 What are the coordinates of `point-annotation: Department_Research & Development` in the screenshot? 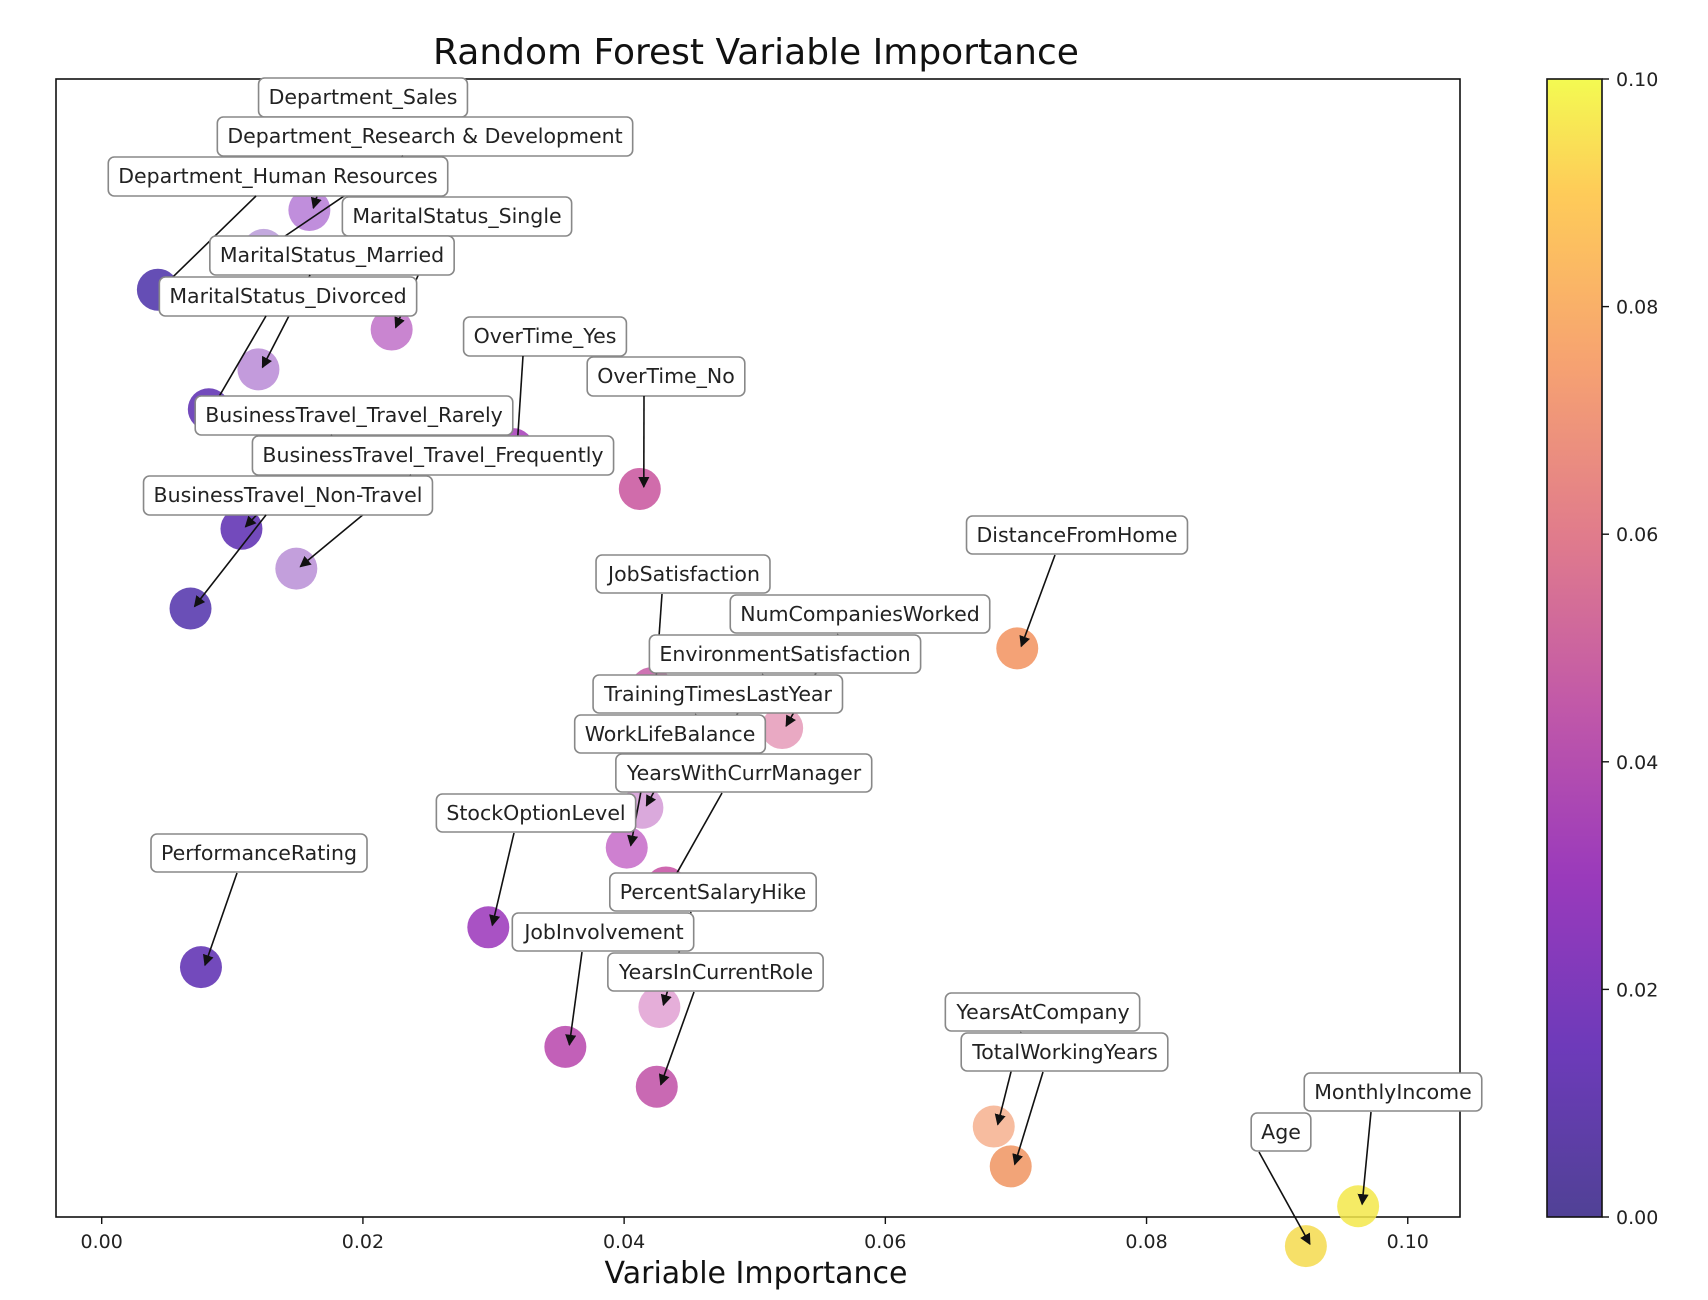 It's located at (425, 136).